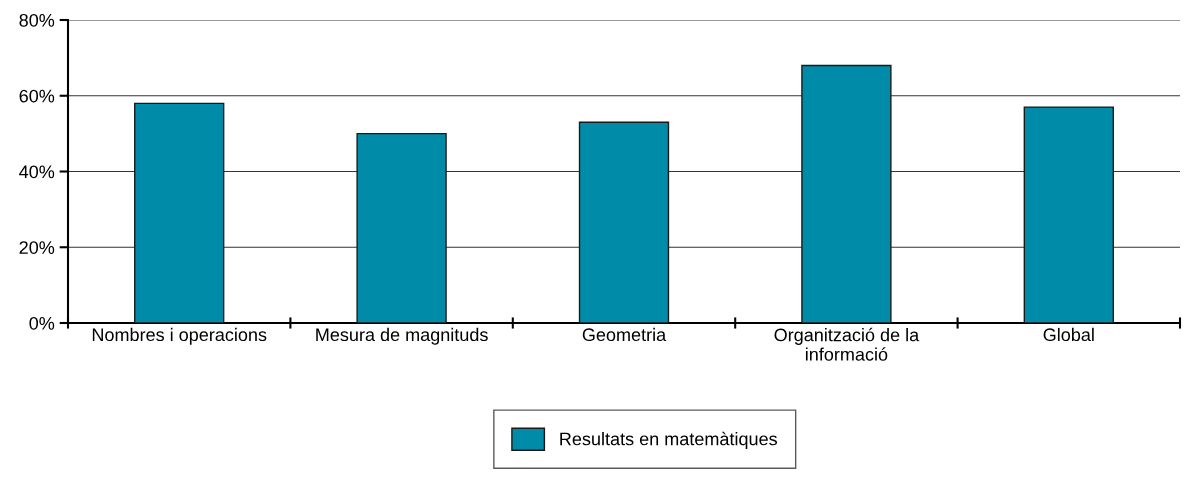 This screenshot has width=1194, height=488. I want to click on y-tick-label: 20%, so click(37, 247).